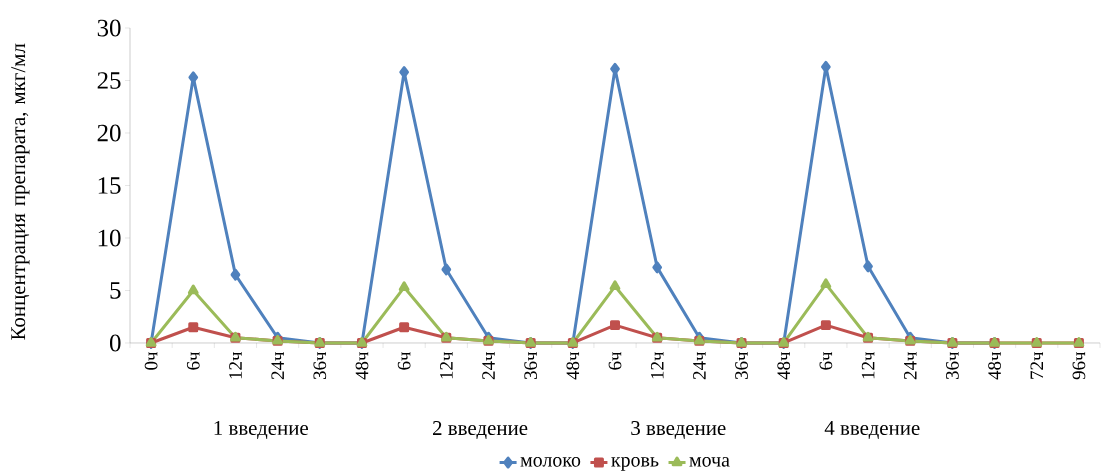 This screenshot has height=476, width=1101. What do you see at coordinates (109, 80) in the screenshot?
I see `y-tick-label: 25` at bounding box center [109, 80].